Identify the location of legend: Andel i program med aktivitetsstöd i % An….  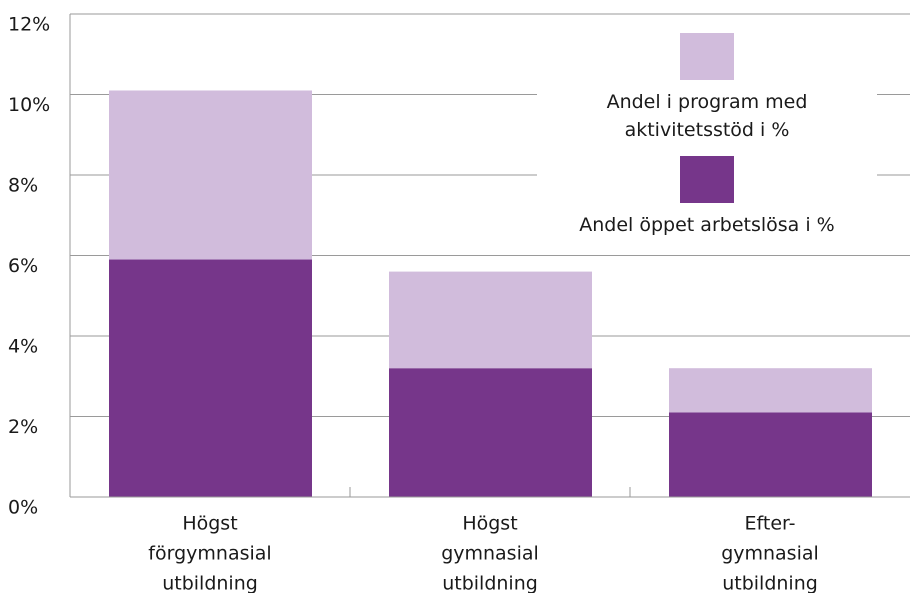
(707, 136).